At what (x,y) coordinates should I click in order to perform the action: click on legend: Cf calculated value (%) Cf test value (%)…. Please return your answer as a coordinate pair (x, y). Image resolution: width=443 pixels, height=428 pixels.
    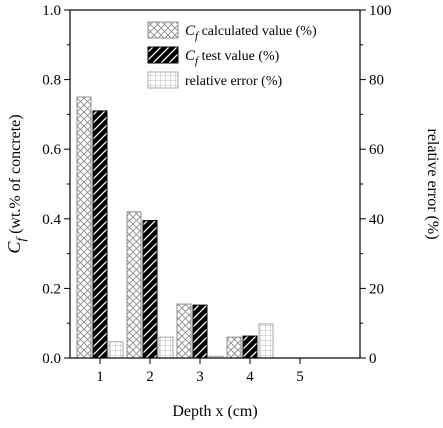
    Looking at the image, I should click on (232, 55).